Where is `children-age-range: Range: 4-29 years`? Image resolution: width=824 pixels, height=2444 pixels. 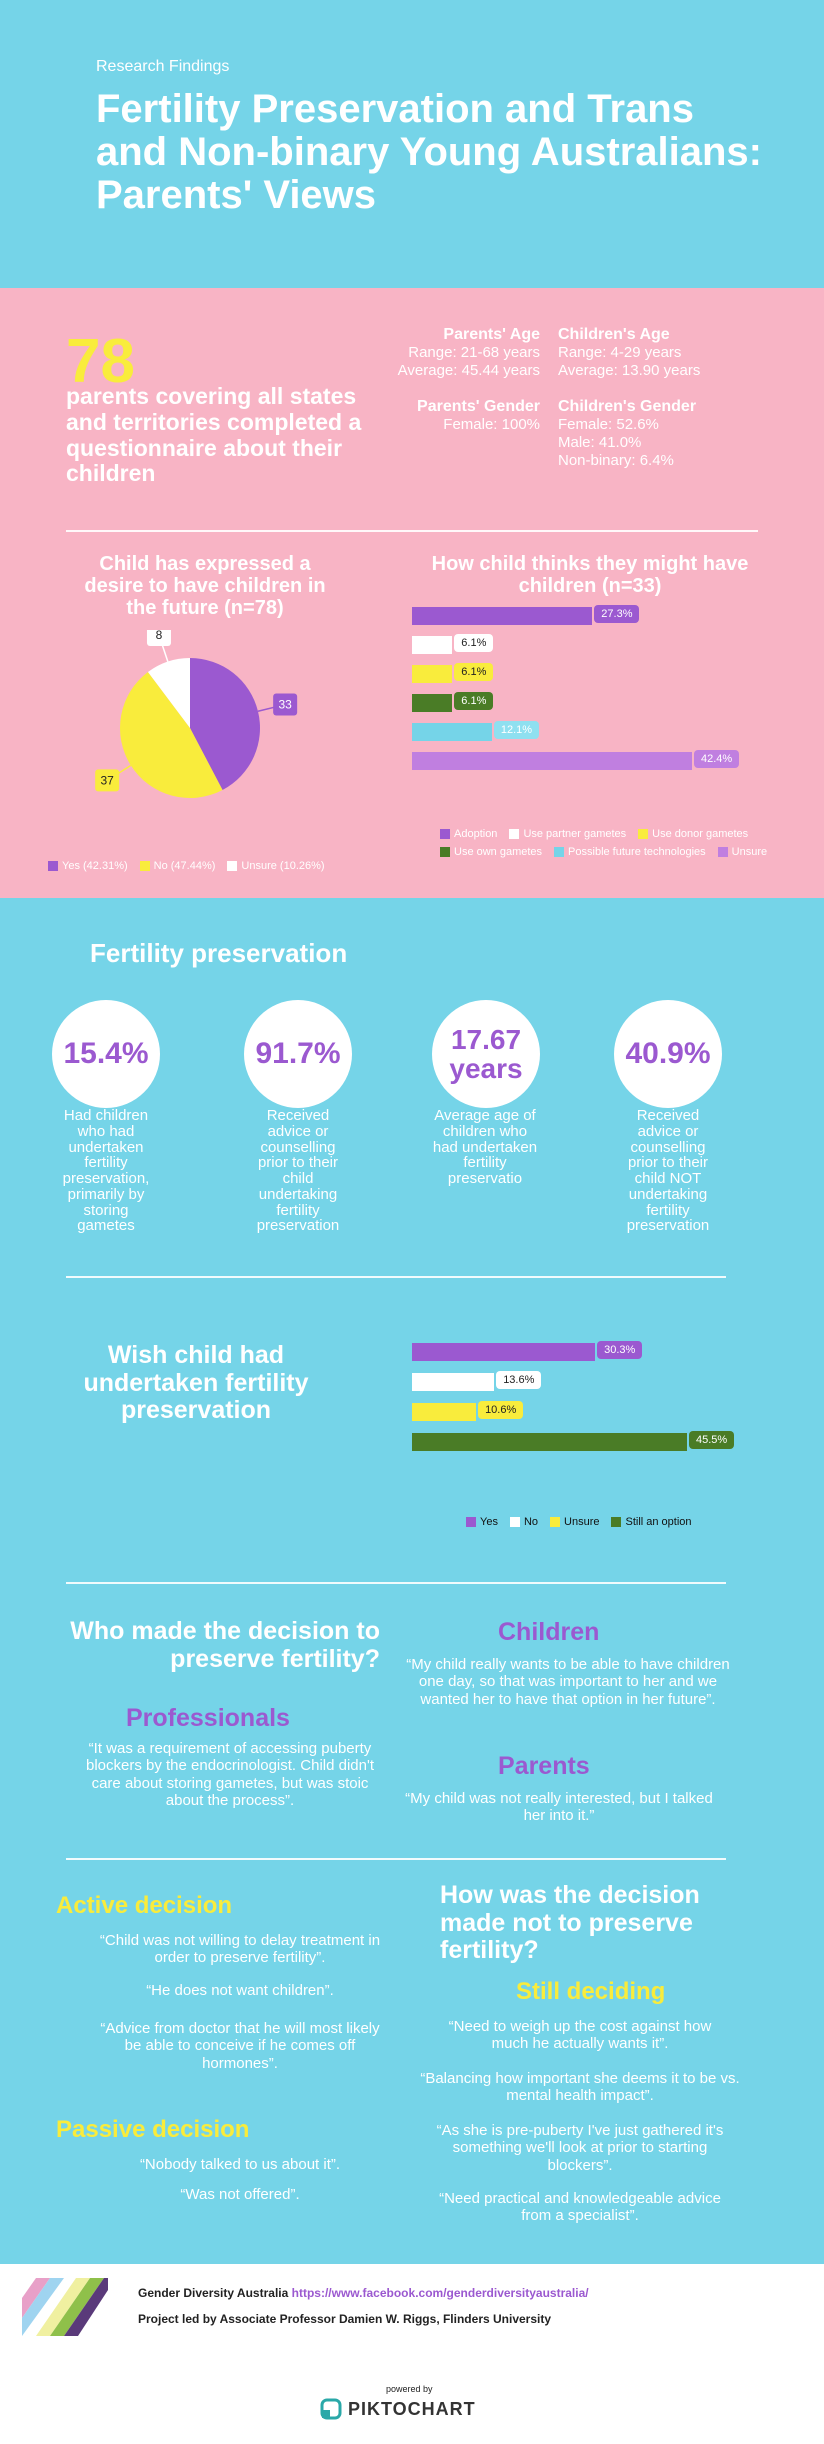
children-age-range: Range: 4-29 years is located at coordinates (620, 352).